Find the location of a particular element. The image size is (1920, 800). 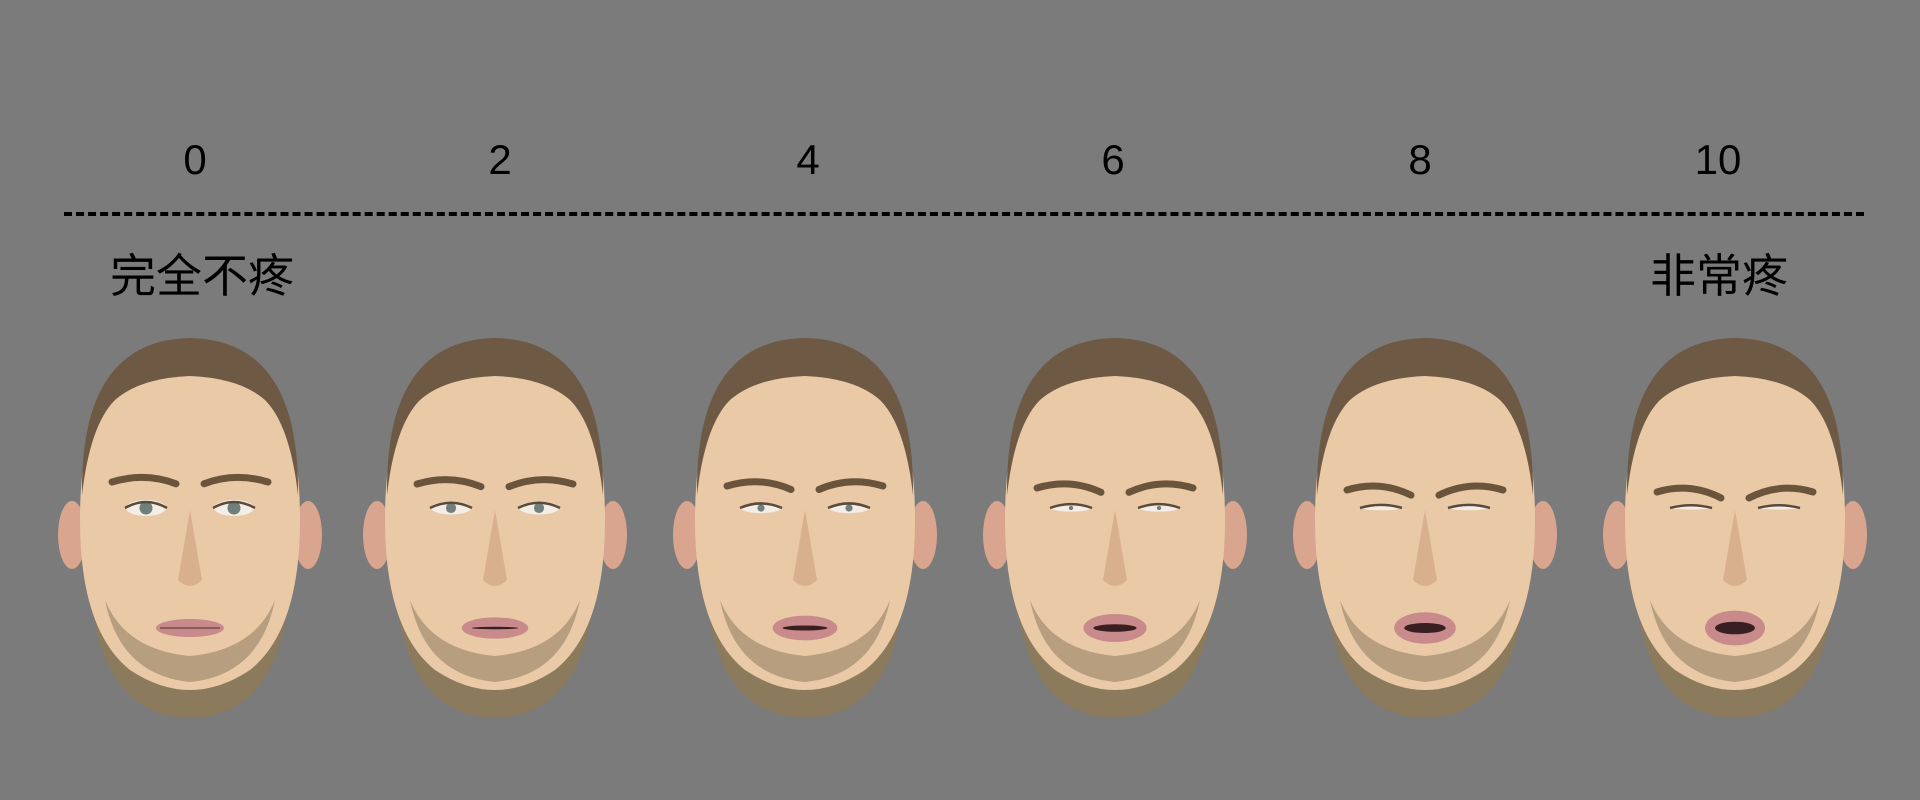

tick-label-0: 0 is located at coordinates (195, 159).